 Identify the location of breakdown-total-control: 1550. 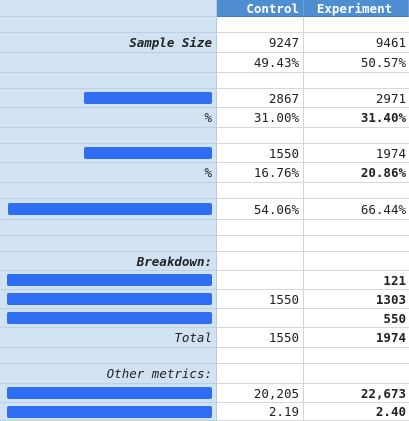
(260, 338).